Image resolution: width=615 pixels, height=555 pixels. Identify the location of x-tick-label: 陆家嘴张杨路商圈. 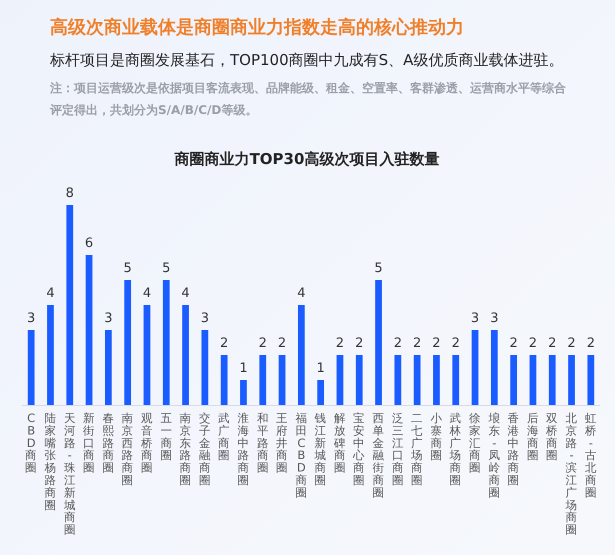
(49, 461).